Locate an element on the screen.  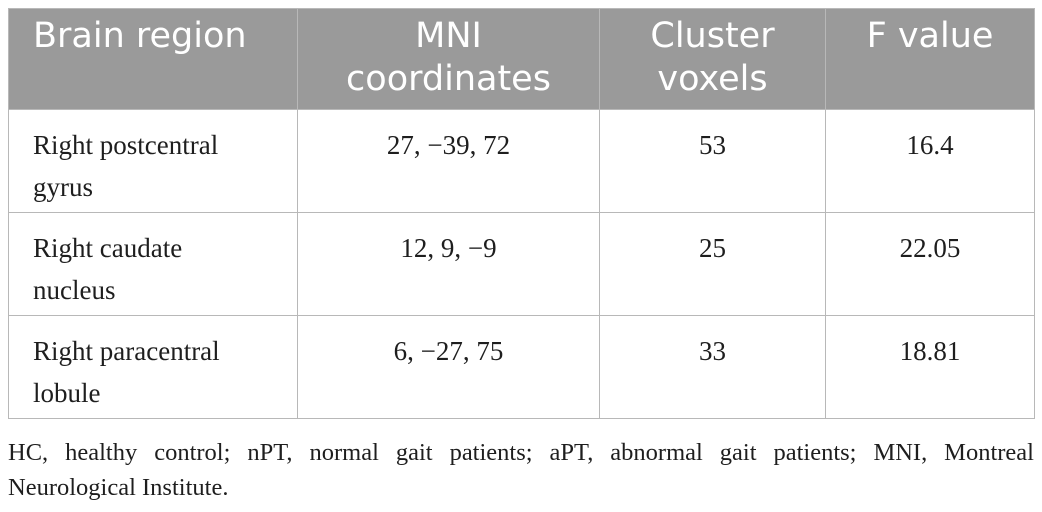
header-f-value-label: F value is located at coordinates (930, 36).